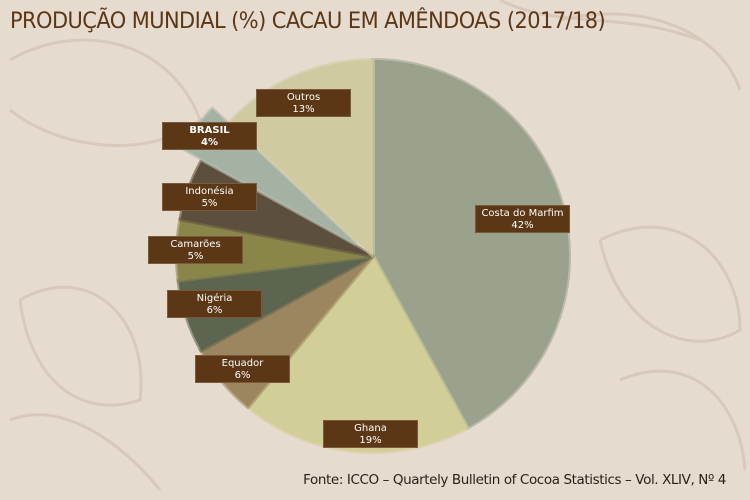  I want to click on slice-label: Camarões, so click(195, 244).